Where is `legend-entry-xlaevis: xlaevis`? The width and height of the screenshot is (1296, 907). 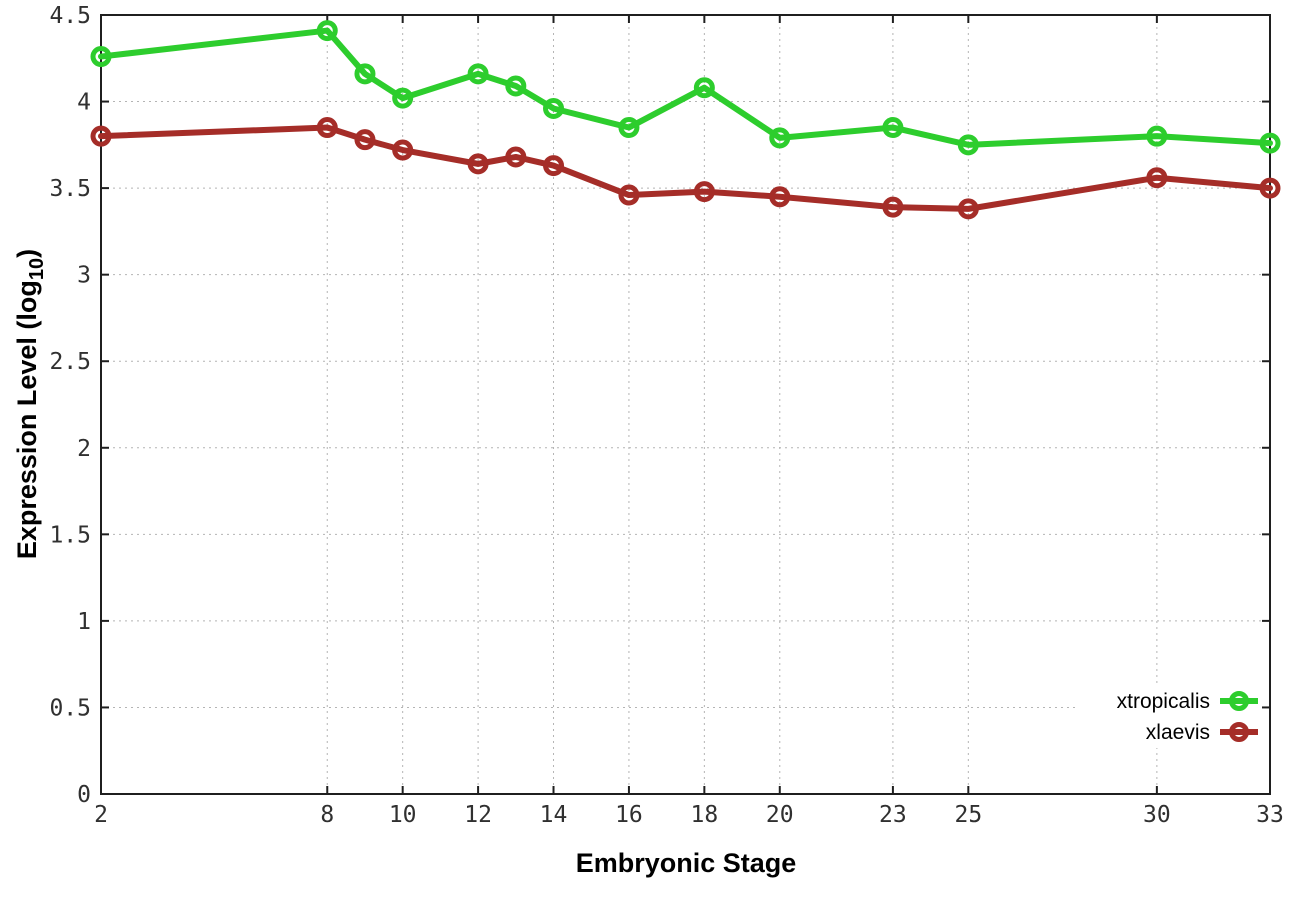 legend-entry-xlaevis: xlaevis is located at coordinates (1202, 732).